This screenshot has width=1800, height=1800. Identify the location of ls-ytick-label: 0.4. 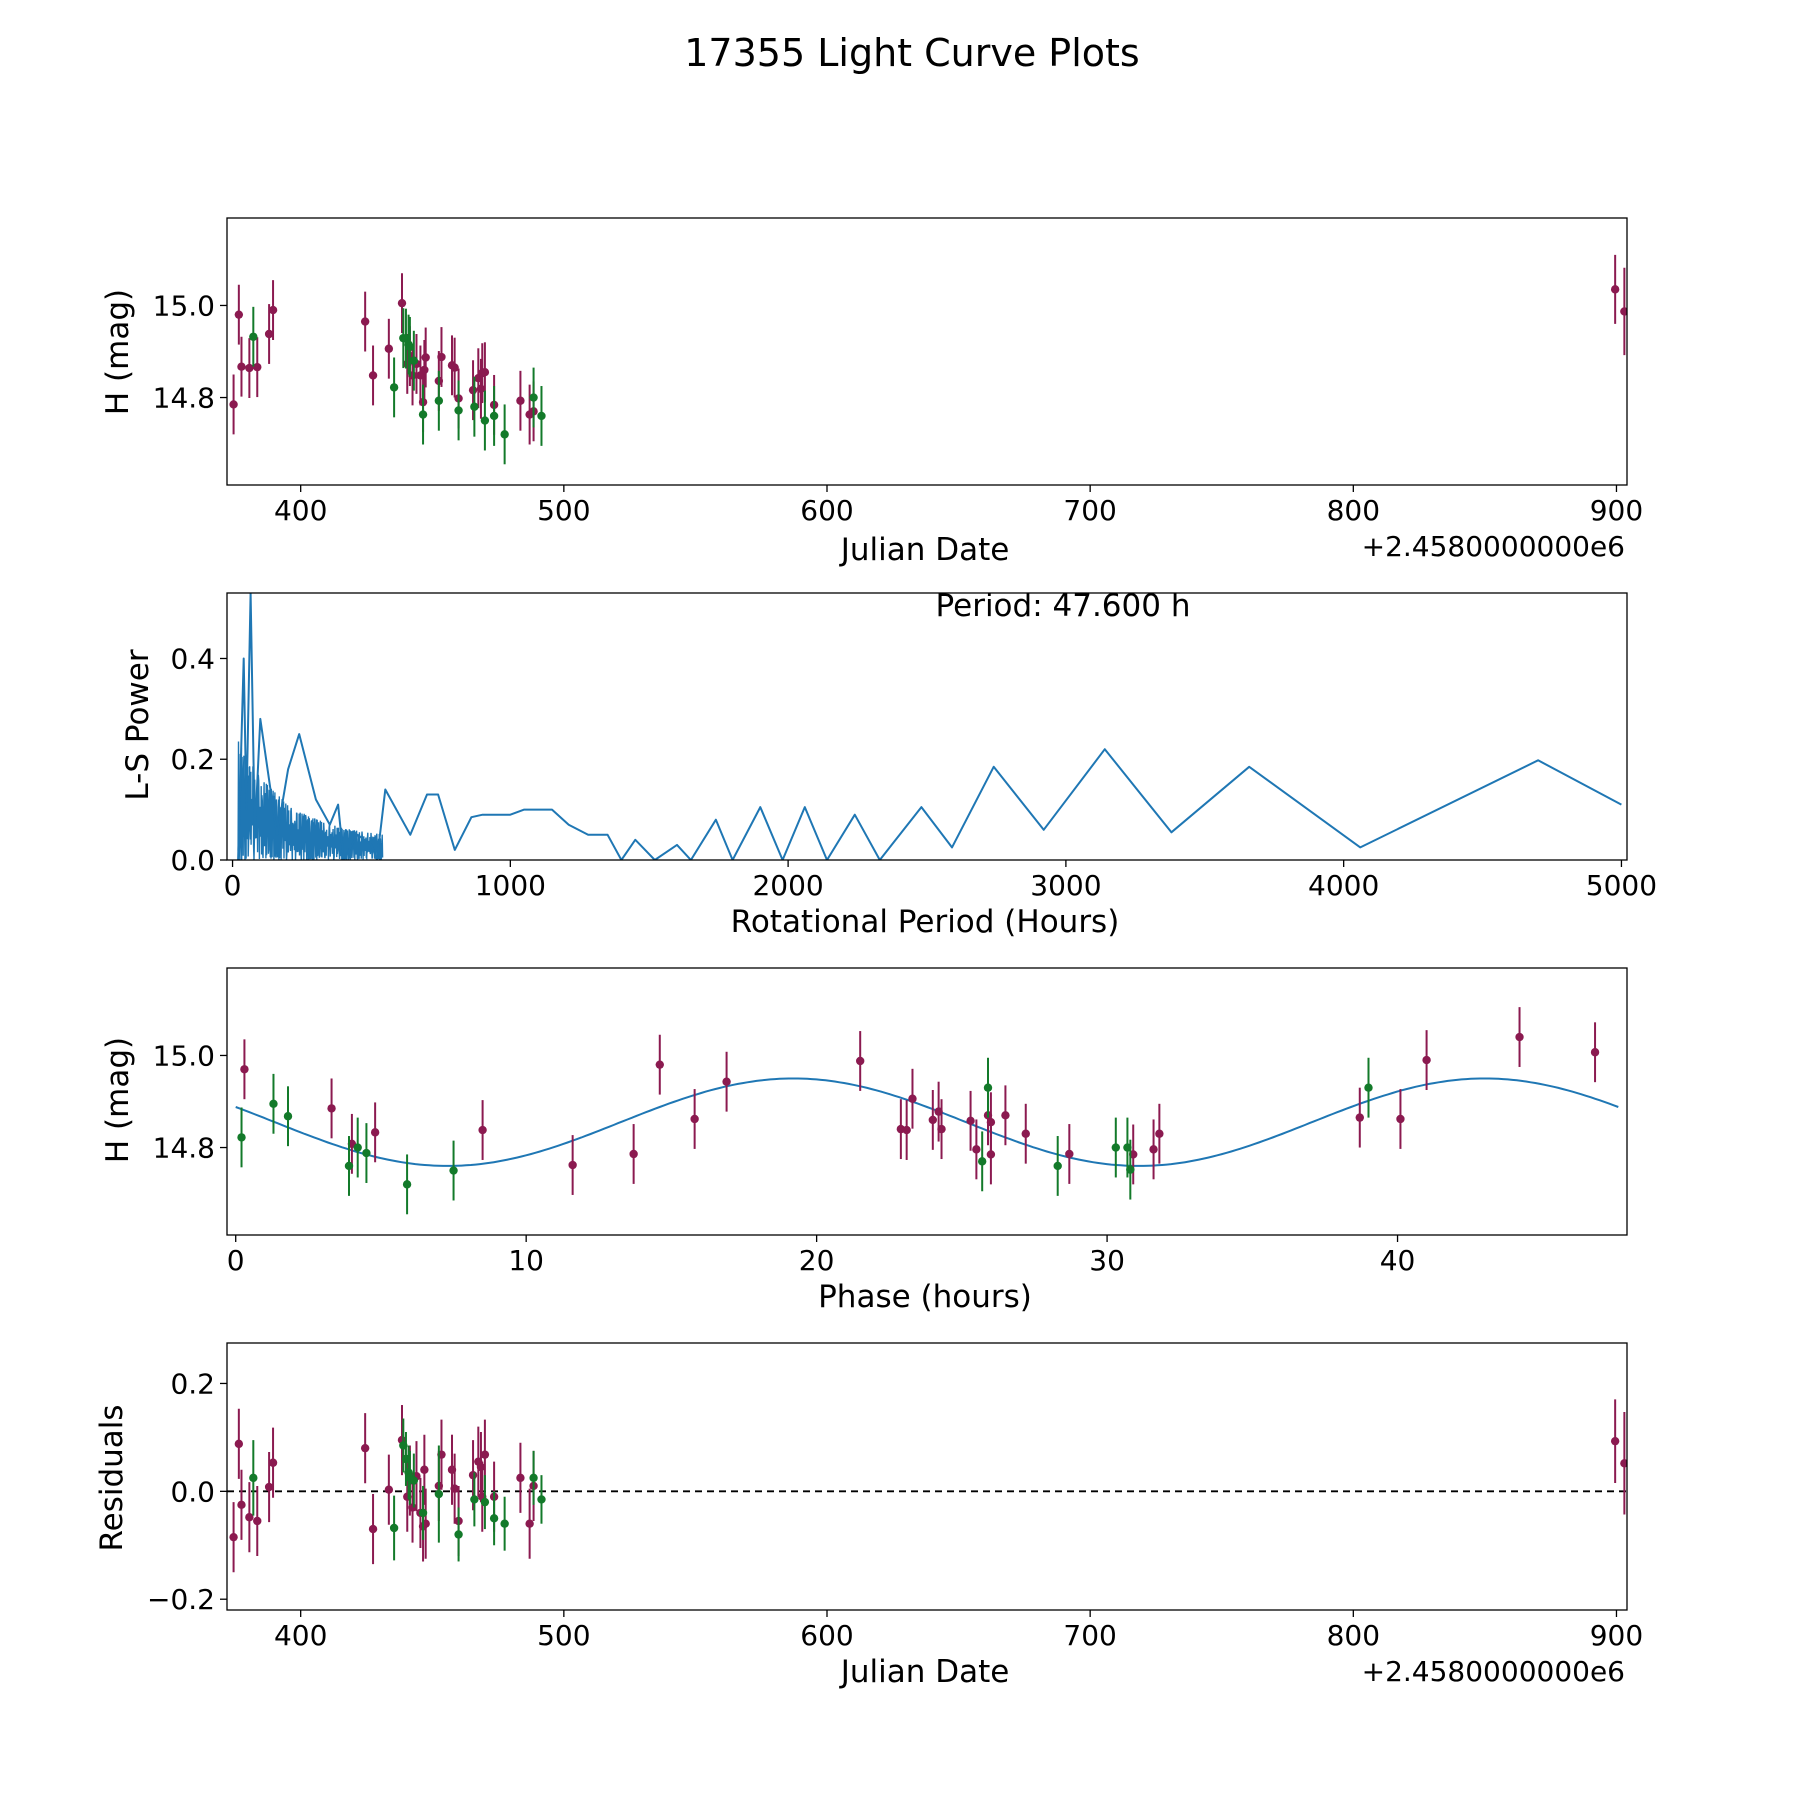
(192, 658).